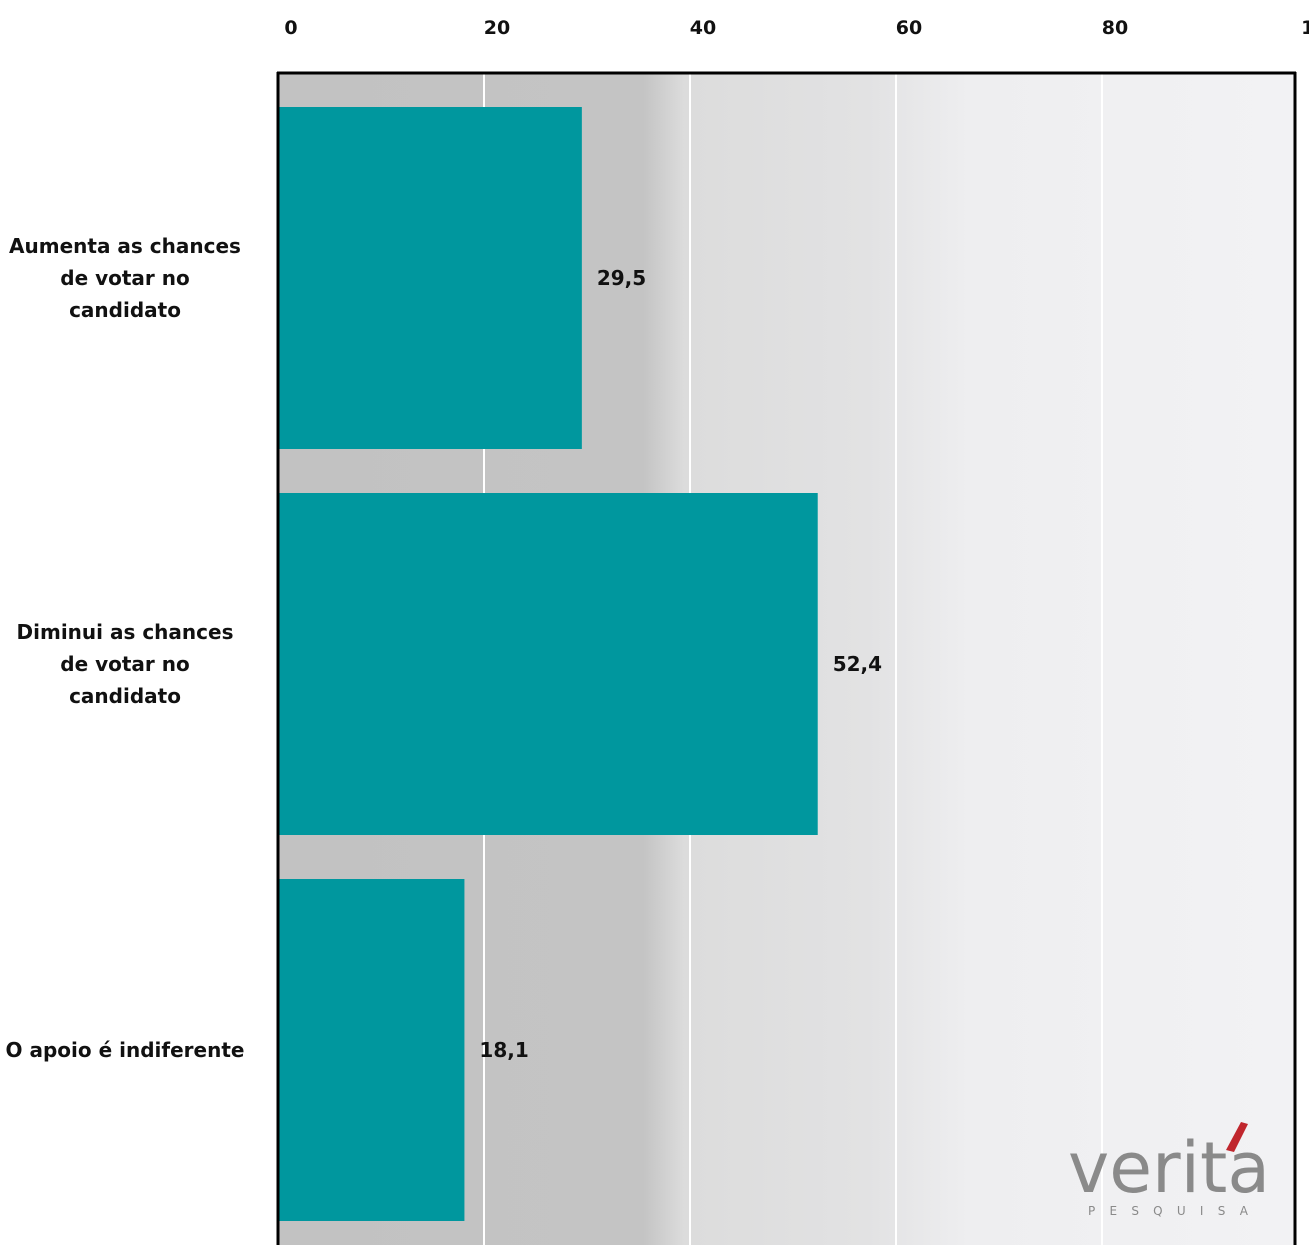  I want to click on verita-logo: verita PESQUISA, so click(1169, 1170).